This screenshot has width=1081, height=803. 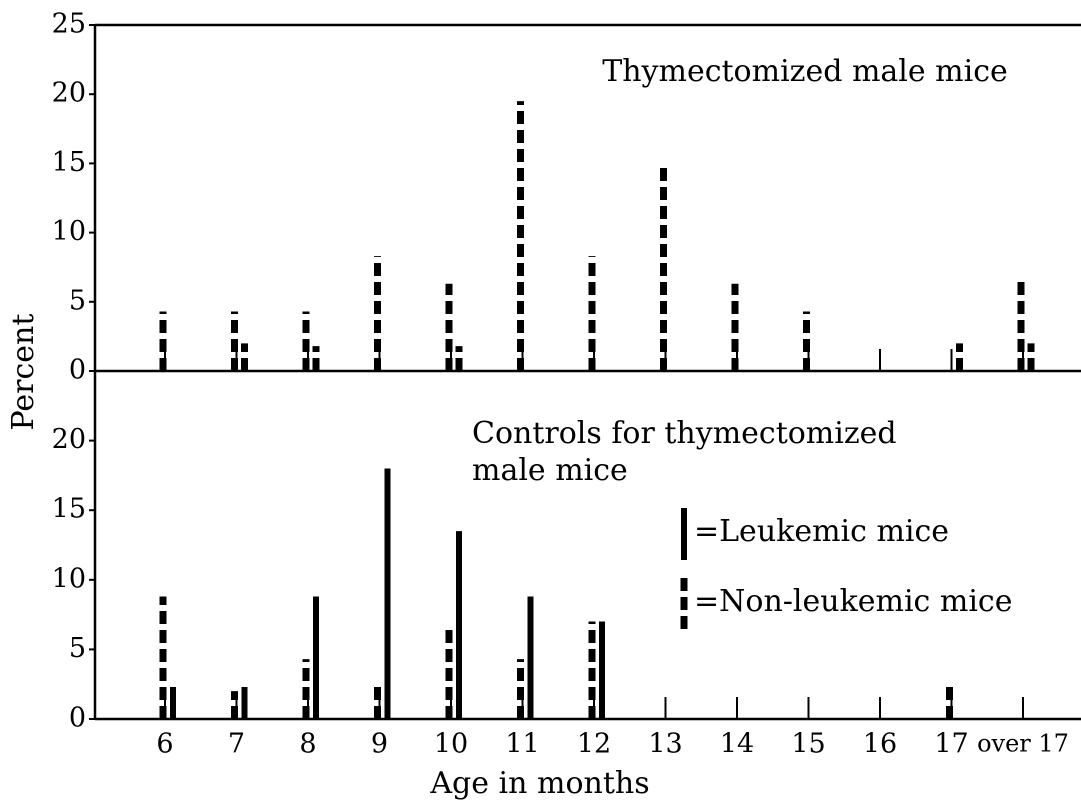 What do you see at coordinates (951, 744) in the screenshot?
I see `x-tick-label: 17` at bounding box center [951, 744].